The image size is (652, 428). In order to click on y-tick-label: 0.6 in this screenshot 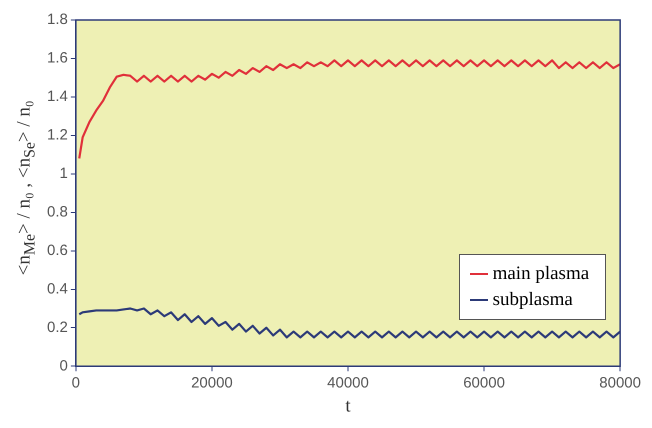, I will do `click(57, 250)`.